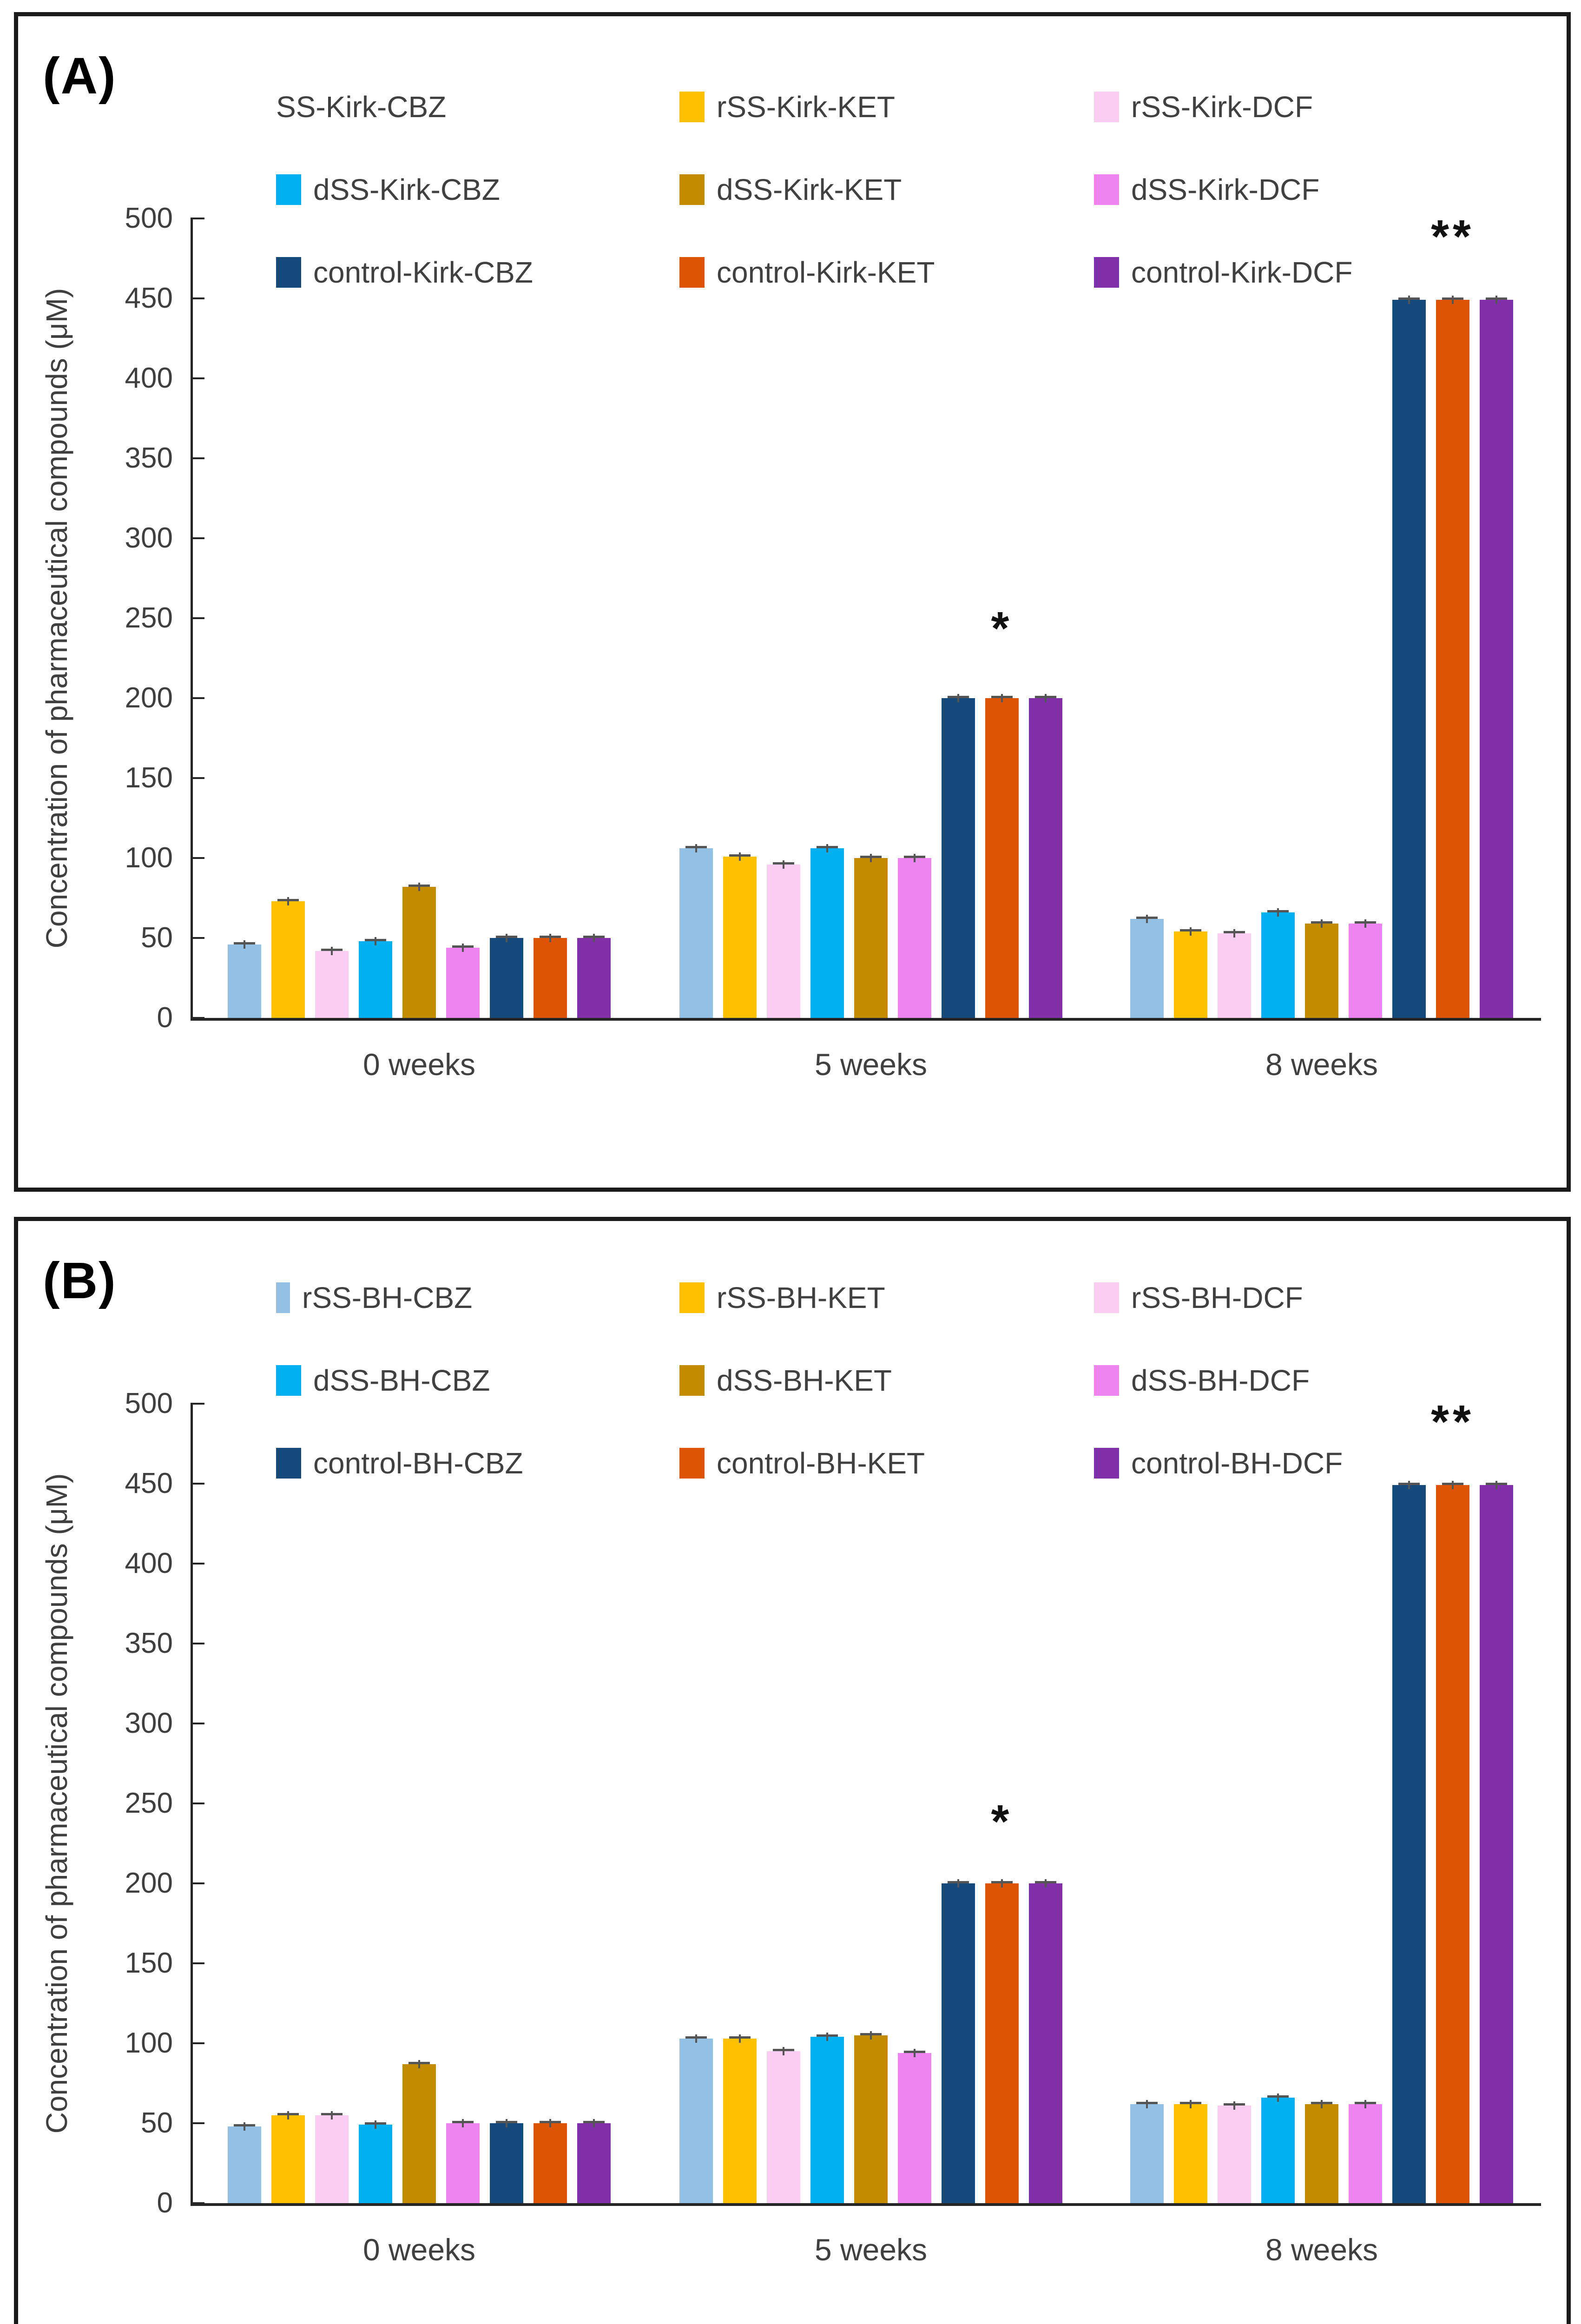 This screenshot has height=2324, width=1581. I want to click on legend-label: dSS-Kirk-CBZ, so click(406, 189).